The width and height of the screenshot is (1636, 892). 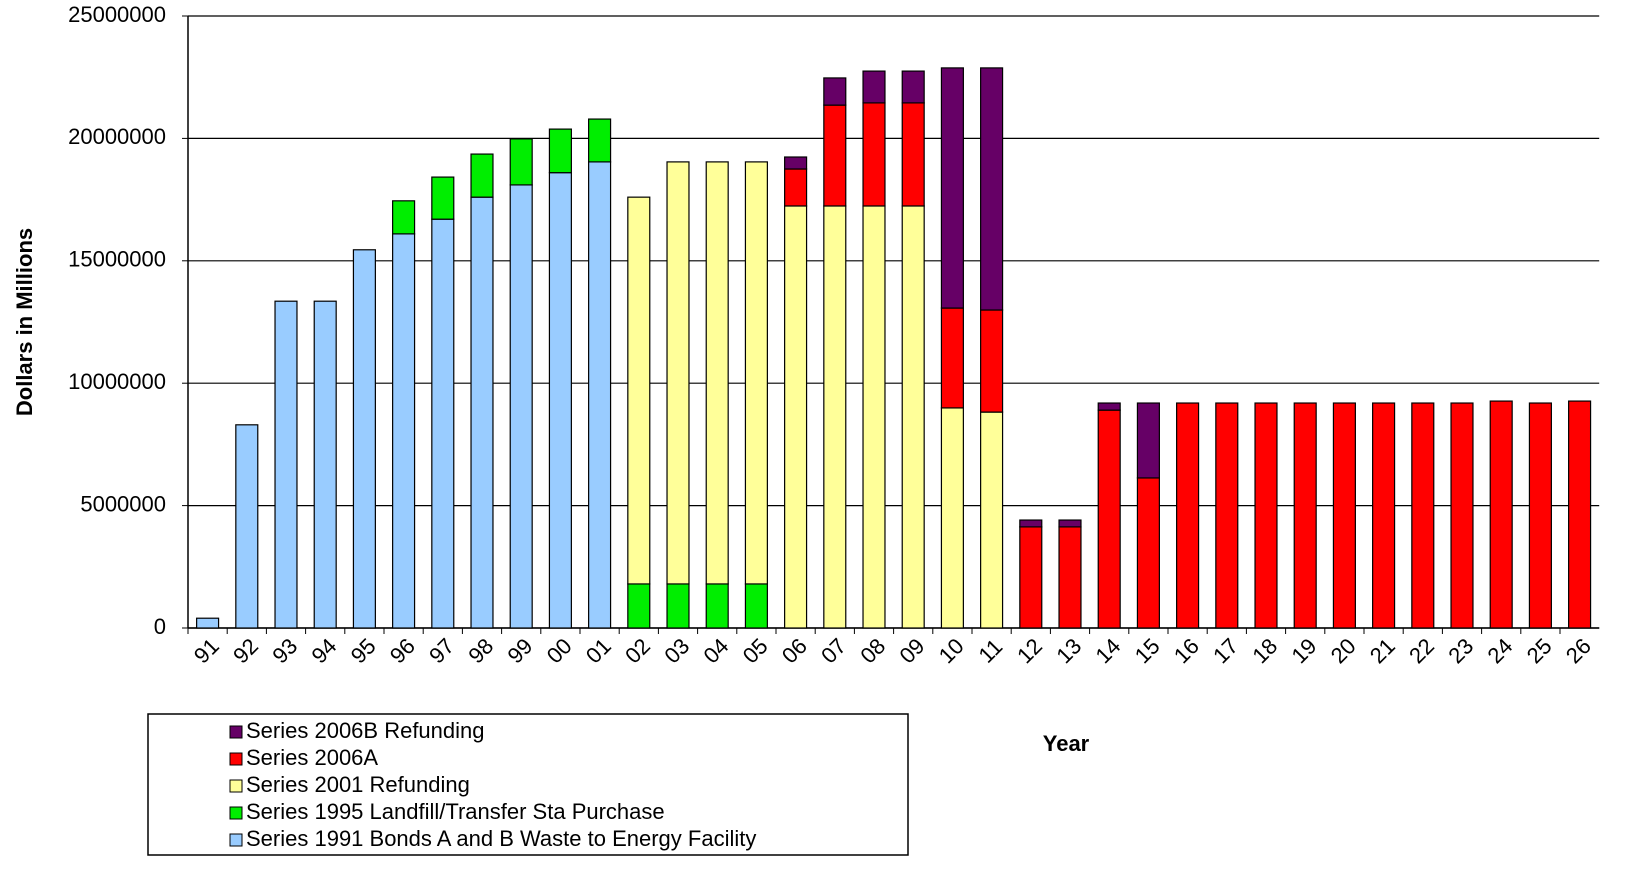 I want to click on y-tick-label: 10000000, so click(x=117, y=381).